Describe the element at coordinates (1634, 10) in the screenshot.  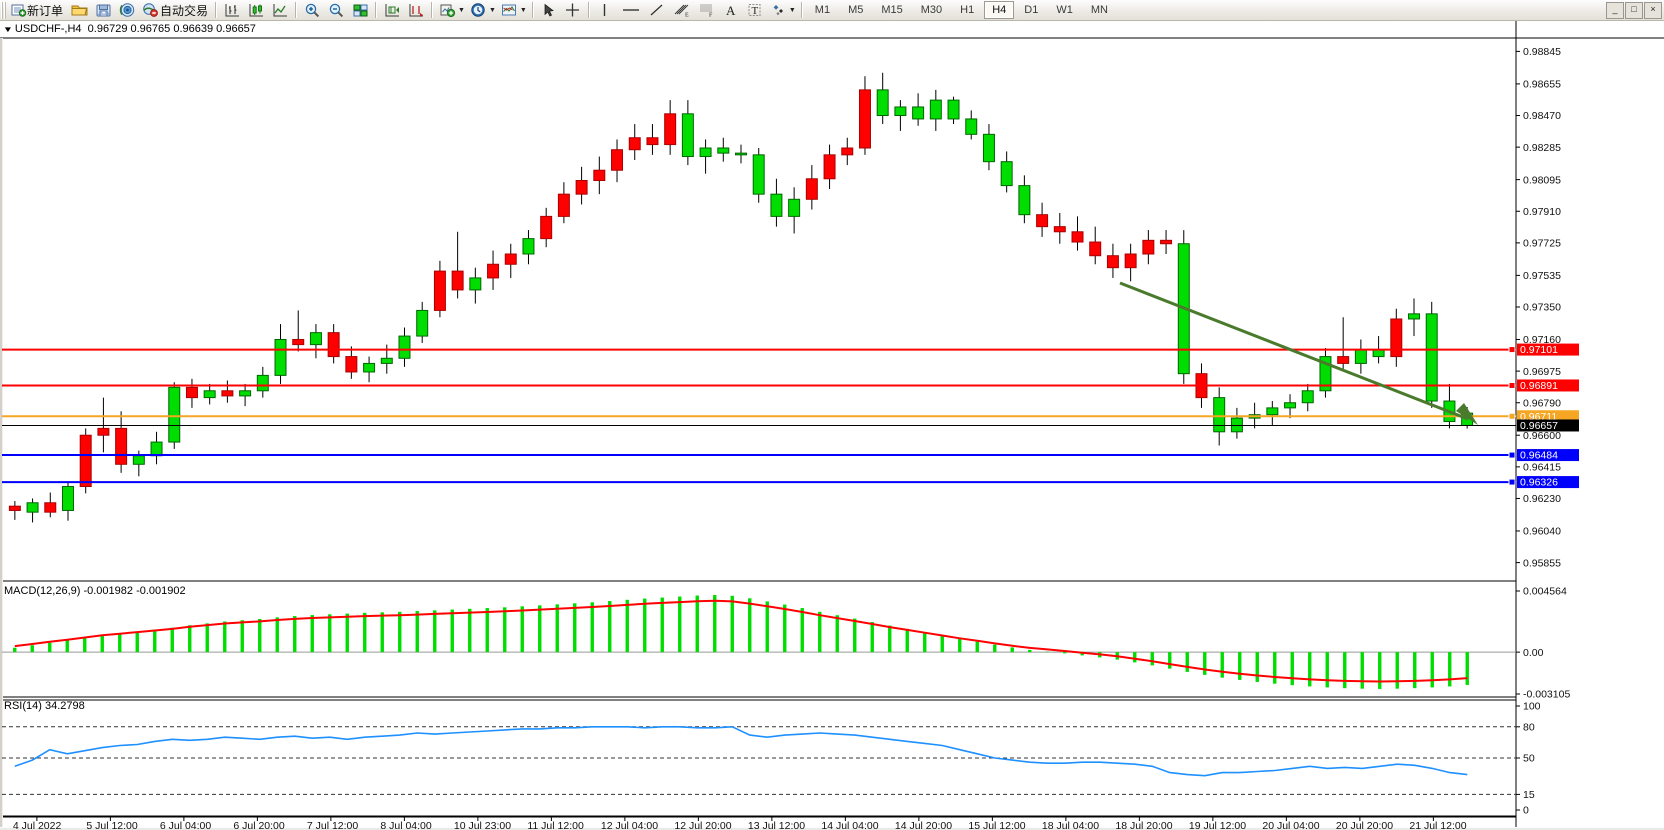
I see `maximize-button: □` at that location.